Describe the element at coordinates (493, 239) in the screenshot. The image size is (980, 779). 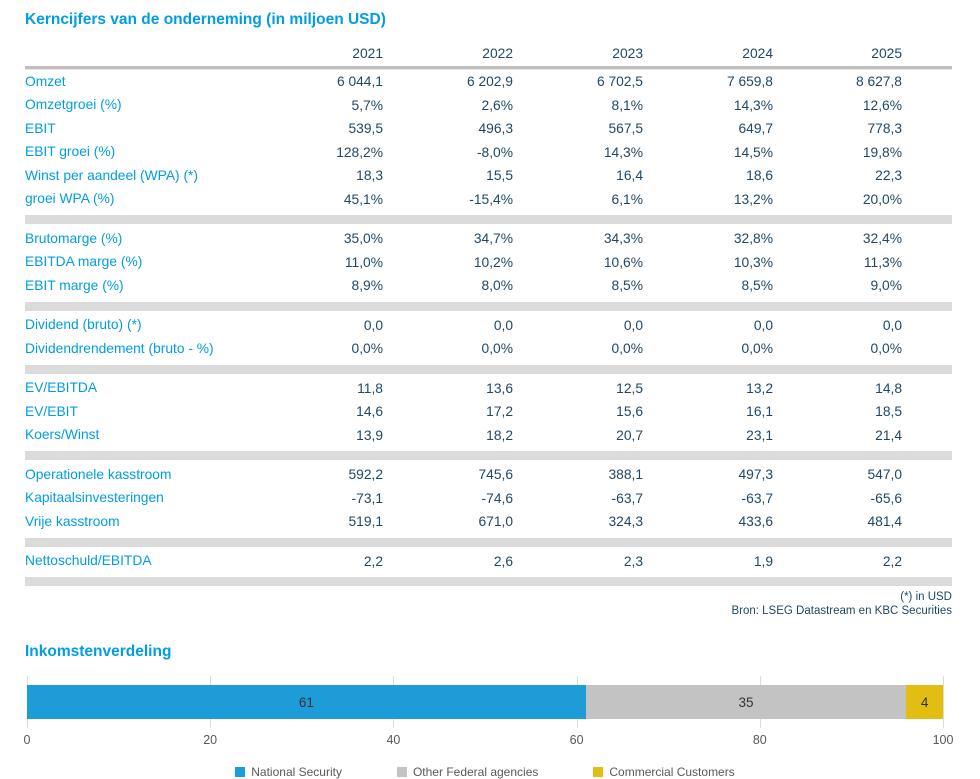
I see `cell-value: 34,7%` at that location.